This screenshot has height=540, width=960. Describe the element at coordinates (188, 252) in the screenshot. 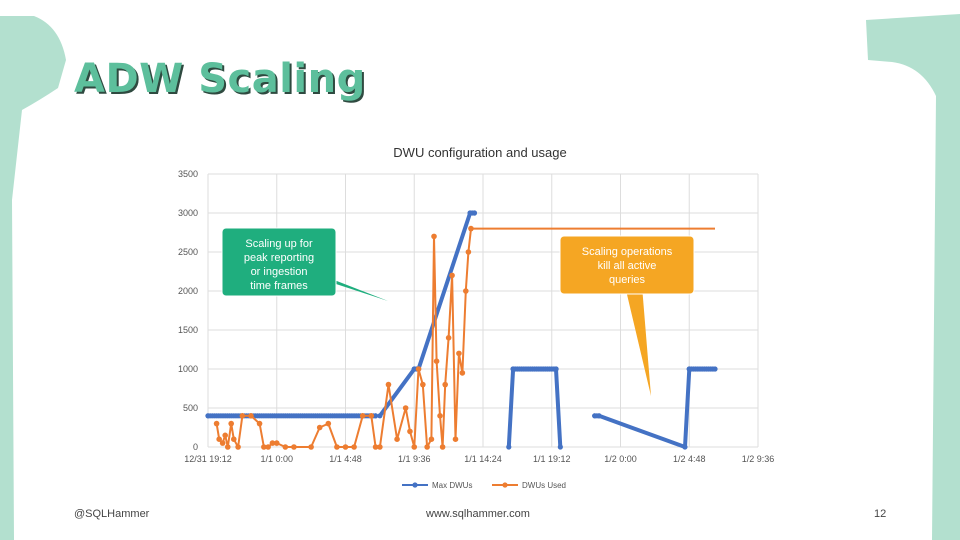

I see `y-tick-label: 2500` at that location.